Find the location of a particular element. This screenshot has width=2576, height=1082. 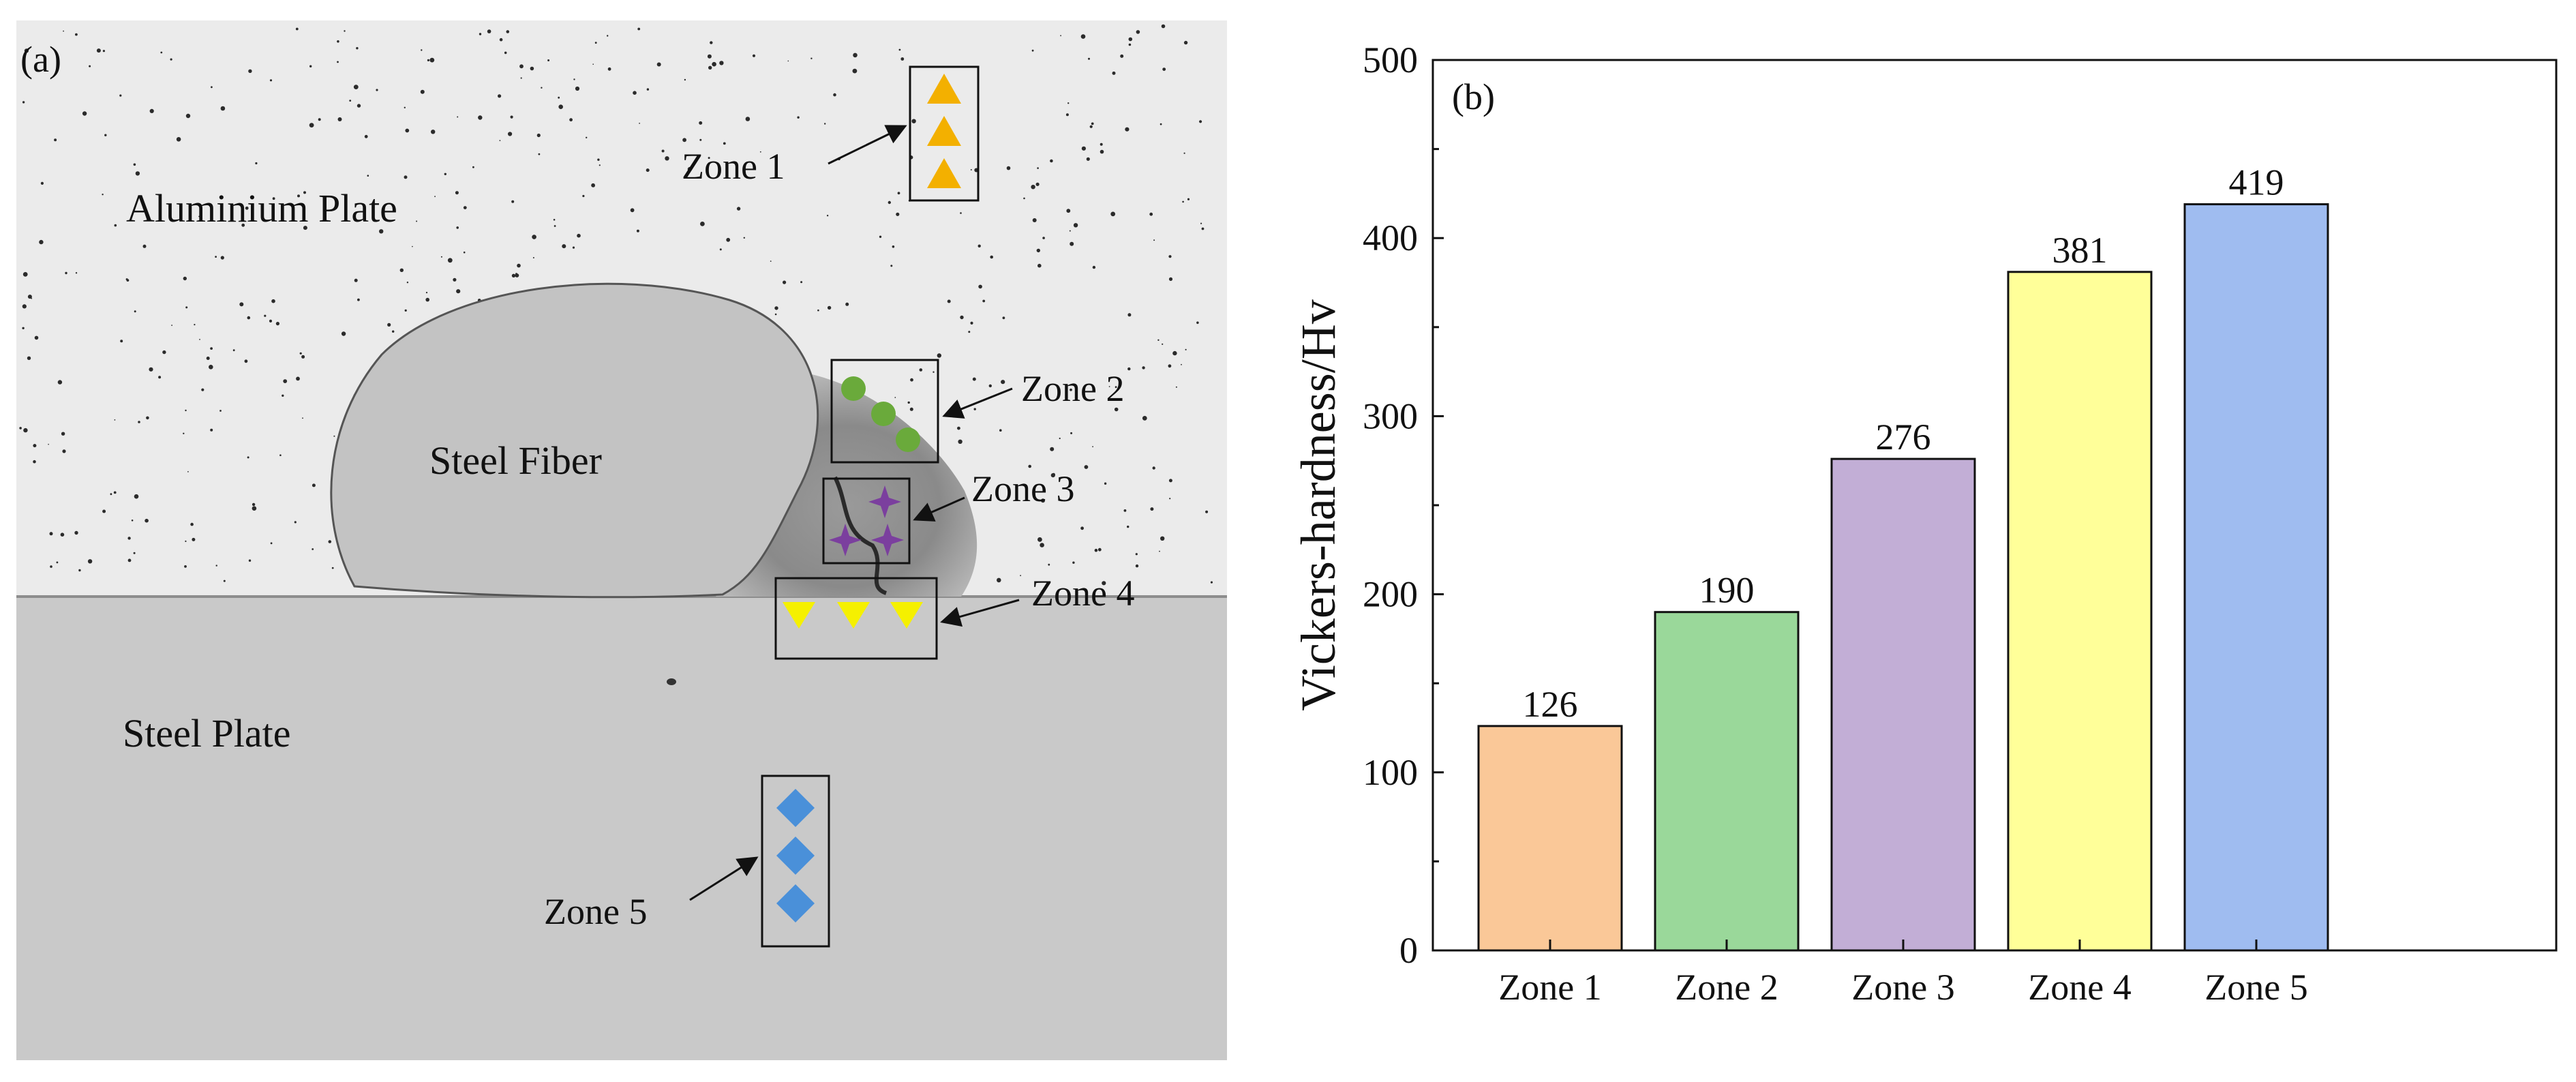

zone-2-group: Zone 2 is located at coordinates (977, 411).